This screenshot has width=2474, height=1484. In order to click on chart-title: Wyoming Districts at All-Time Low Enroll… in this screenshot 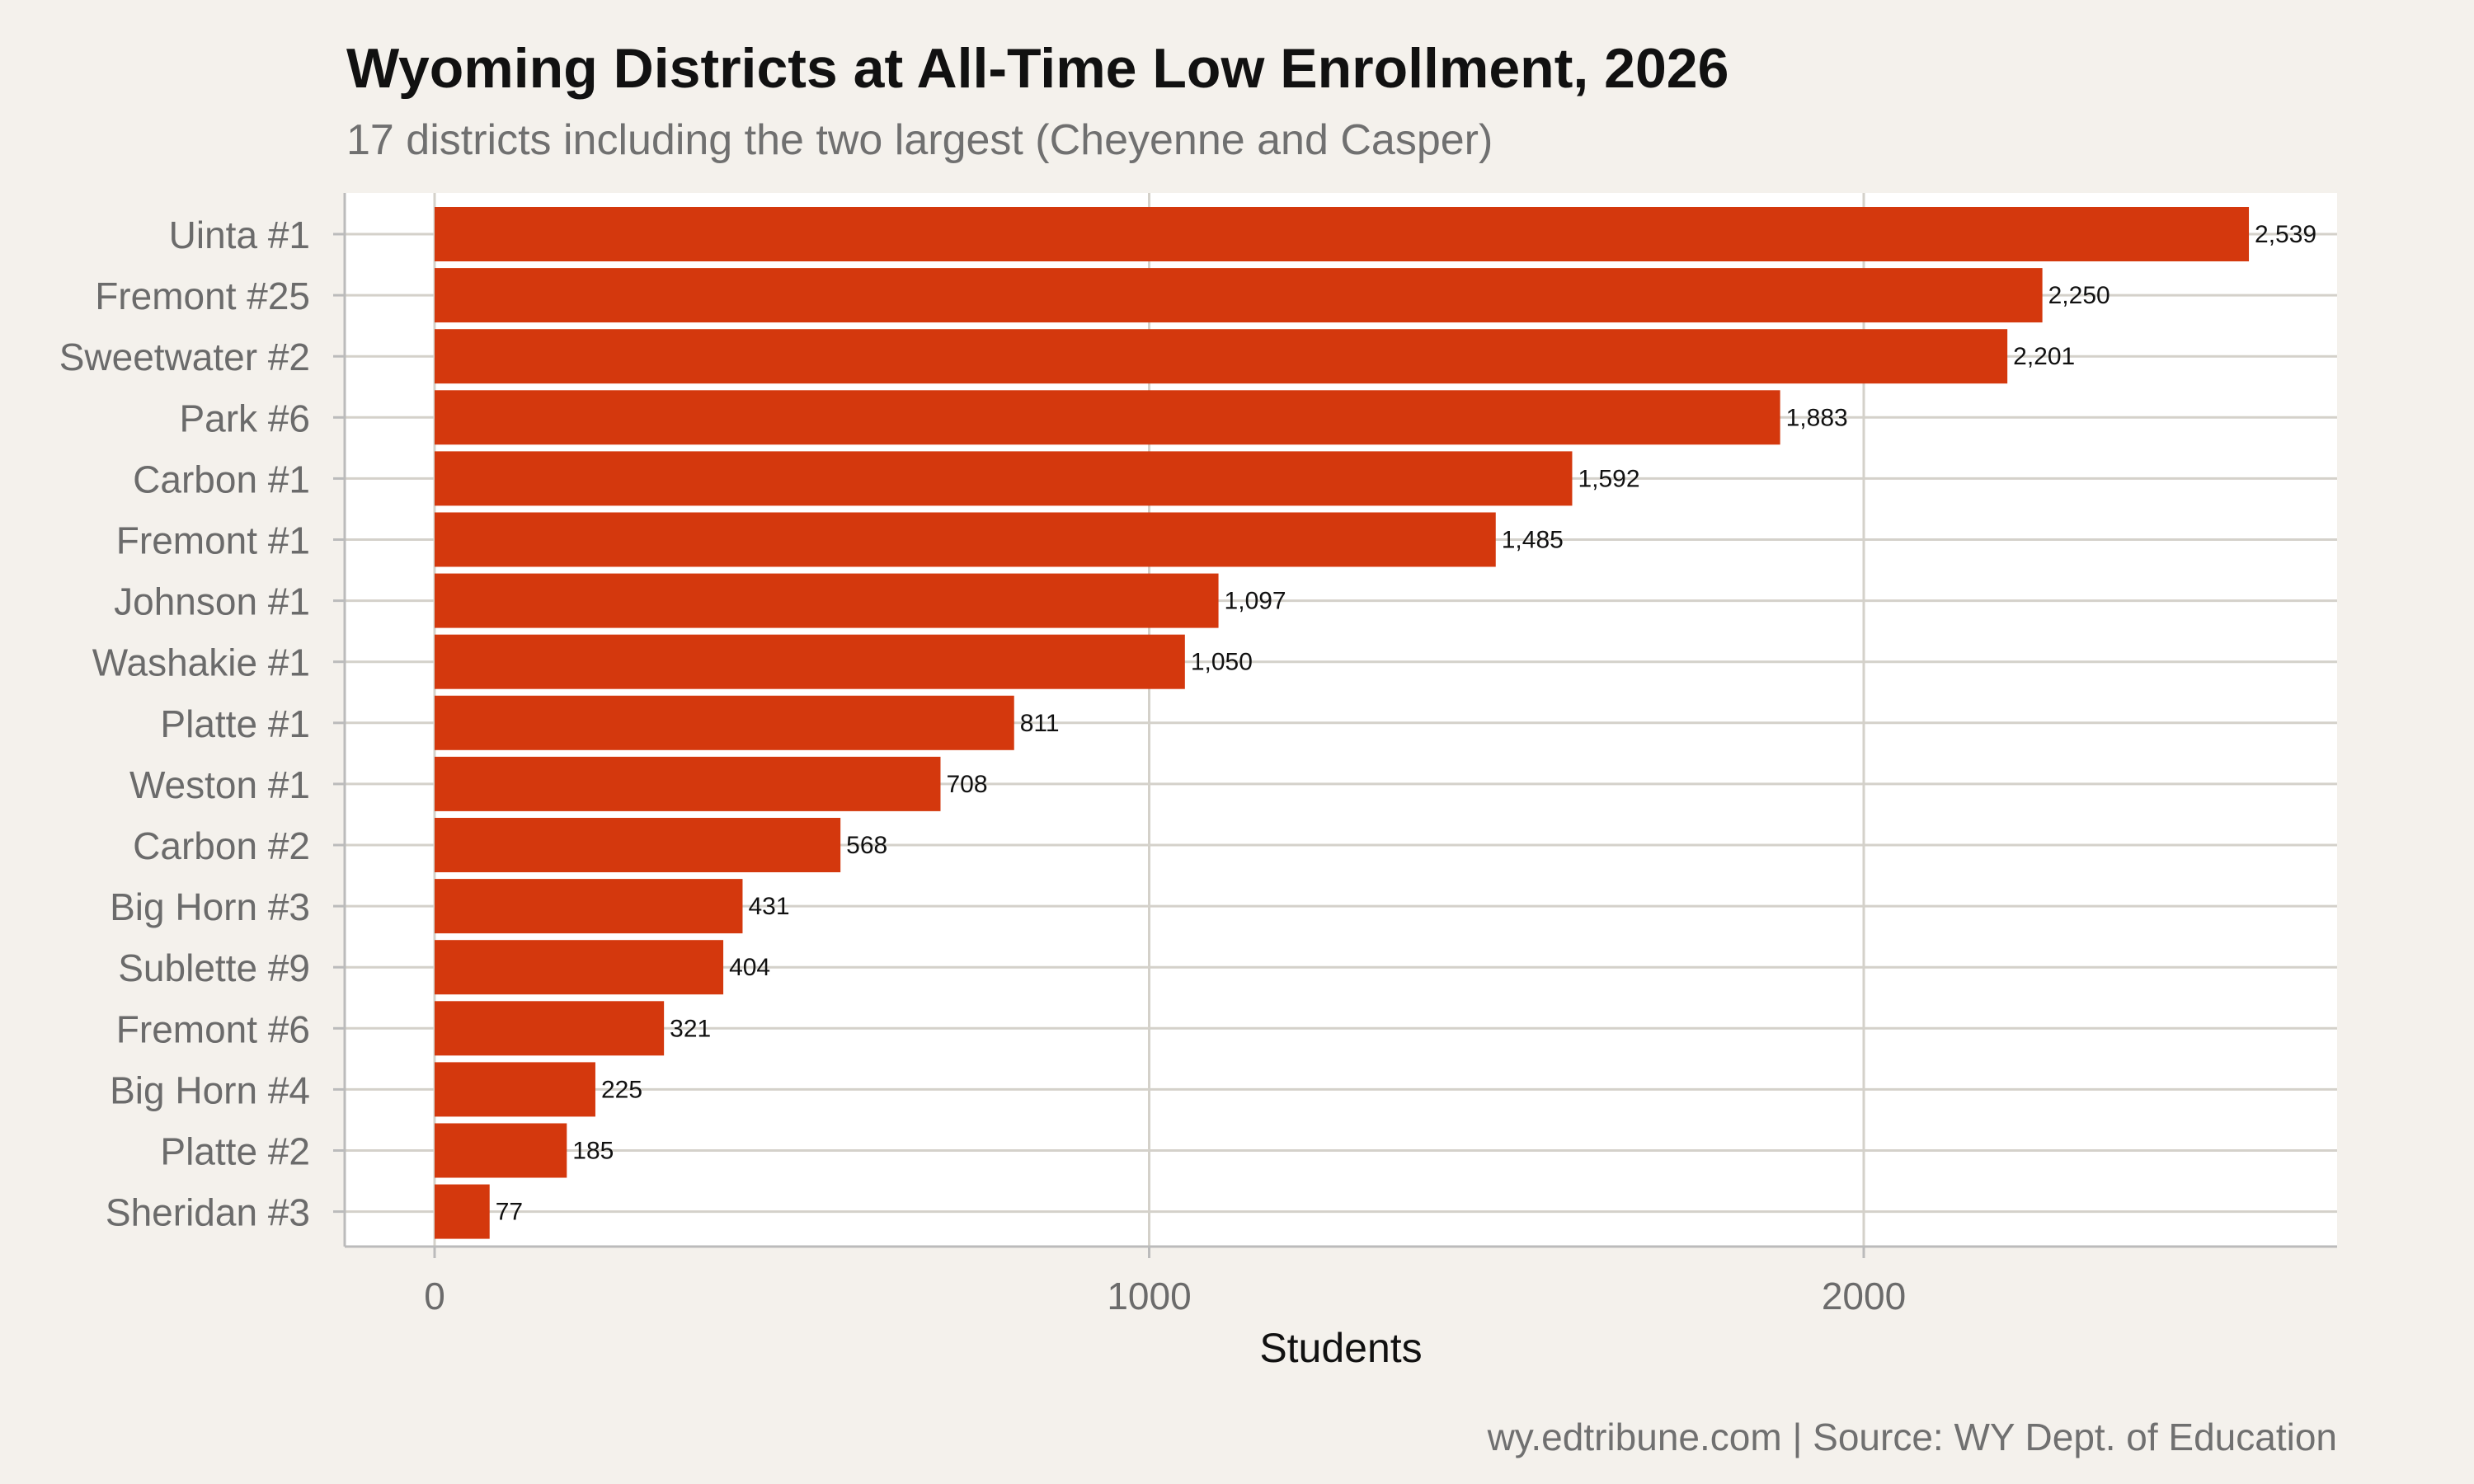, I will do `click(1037, 68)`.